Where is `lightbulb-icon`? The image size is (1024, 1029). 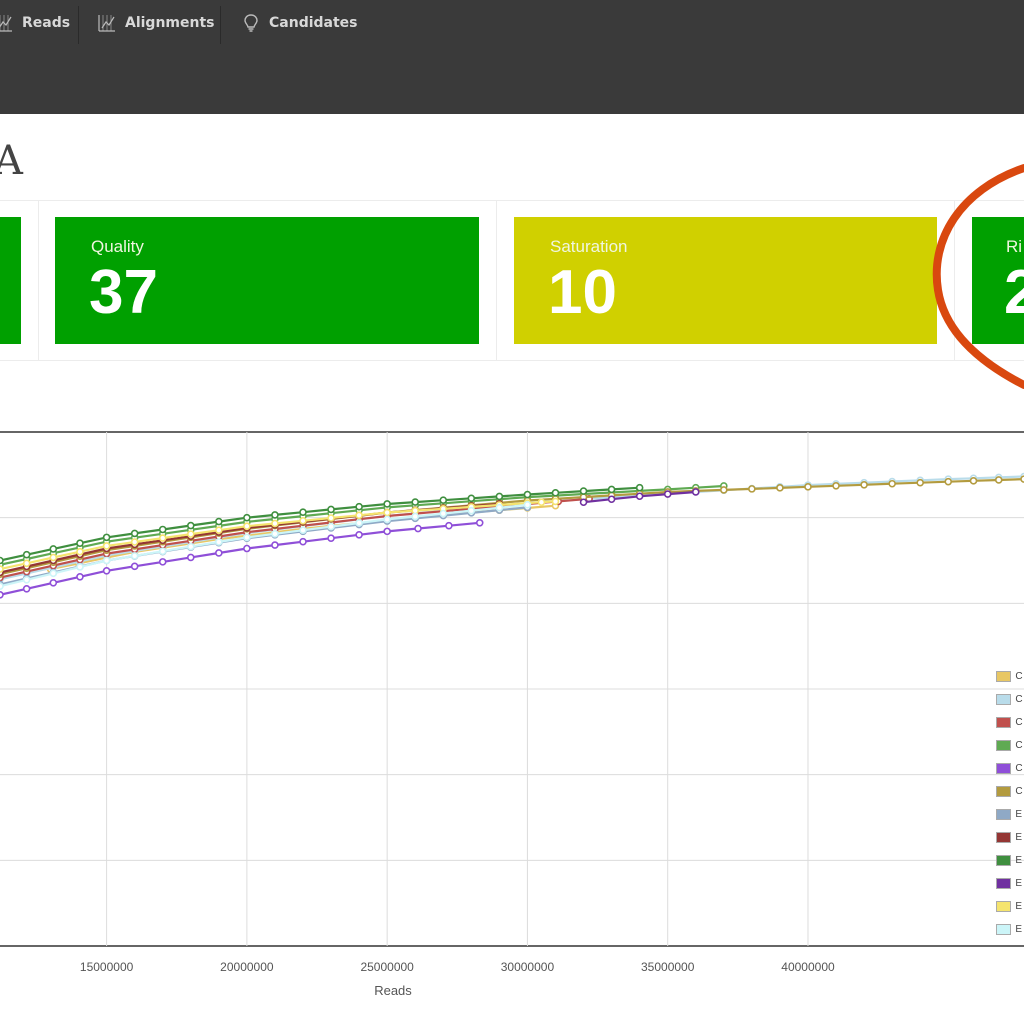 lightbulb-icon is located at coordinates (251, 23).